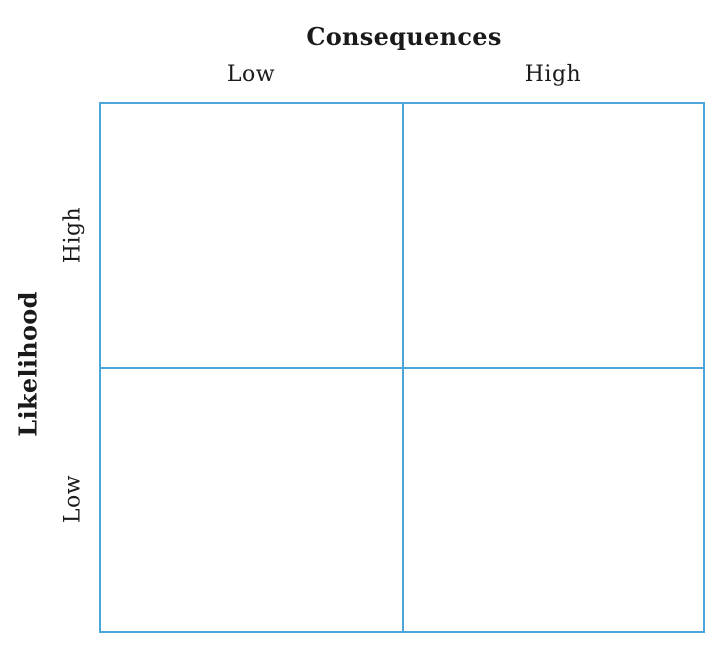 The image size is (719, 660). Describe the element at coordinates (553, 74) in the screenshot. I see `consequences-high-label: High` at that location.